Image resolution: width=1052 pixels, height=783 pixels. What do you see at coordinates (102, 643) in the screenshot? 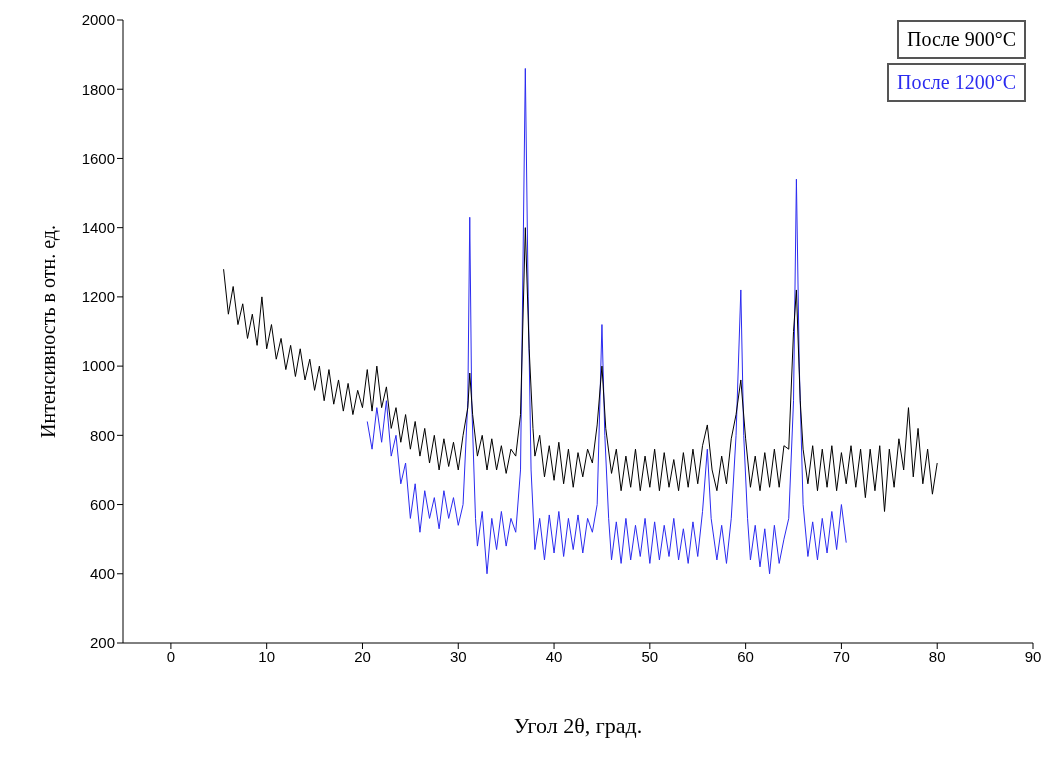
I see `y-tick-label: 200` at bounding box center [102, 643].